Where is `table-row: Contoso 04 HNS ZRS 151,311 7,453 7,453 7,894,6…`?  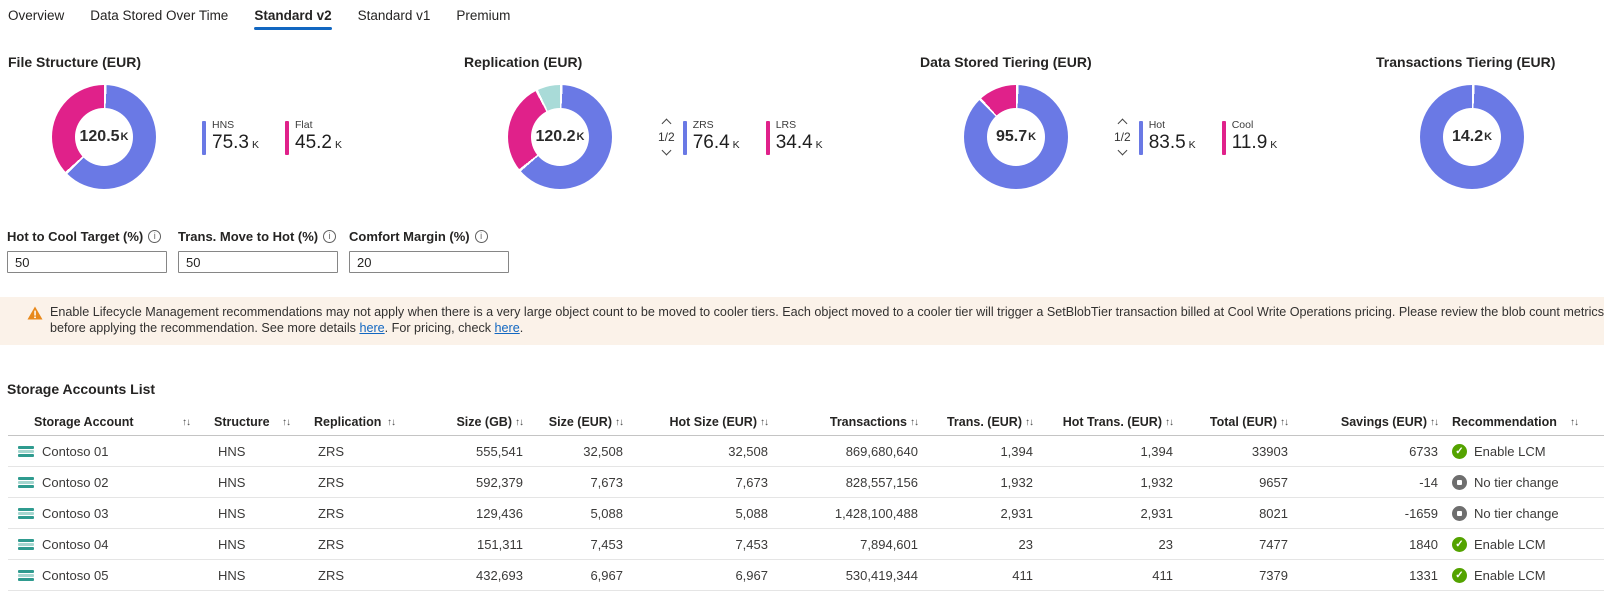 table-row: Contoso 04 HNS ZRS 151,311 7,453 7,453 7,894,6… is located at coordinates (806, 544).